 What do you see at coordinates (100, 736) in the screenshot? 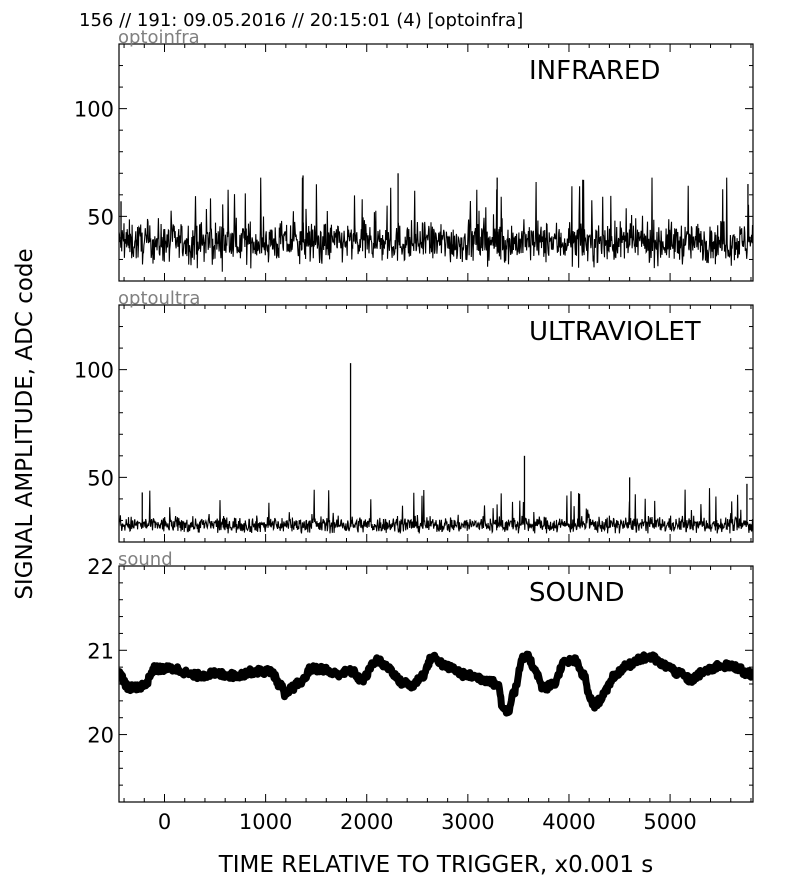
I see `y-tick-label: 20` at bounding box center [100, 736].